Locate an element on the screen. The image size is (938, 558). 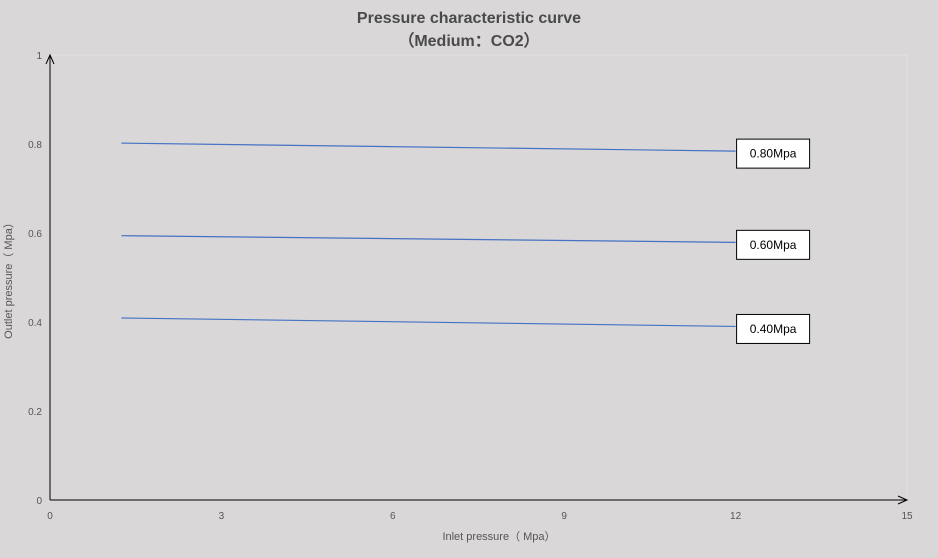
y-tick-label: 1 is located at coordinates (39, 56).